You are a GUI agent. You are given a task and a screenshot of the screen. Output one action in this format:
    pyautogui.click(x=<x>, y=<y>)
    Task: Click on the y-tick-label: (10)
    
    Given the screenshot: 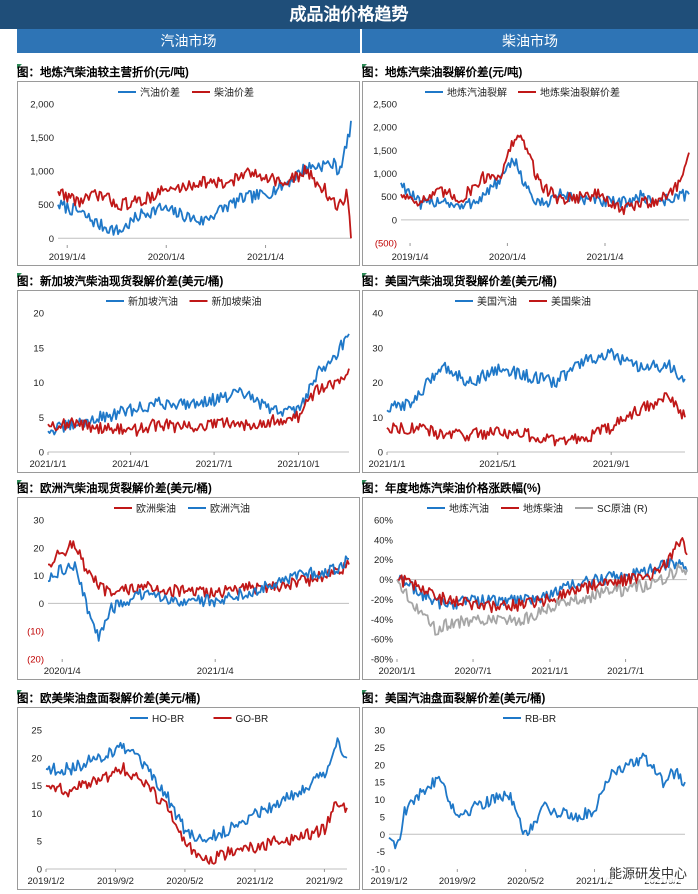 What is the action you would take?
    pyautogui.click(x=35, y=632)
    